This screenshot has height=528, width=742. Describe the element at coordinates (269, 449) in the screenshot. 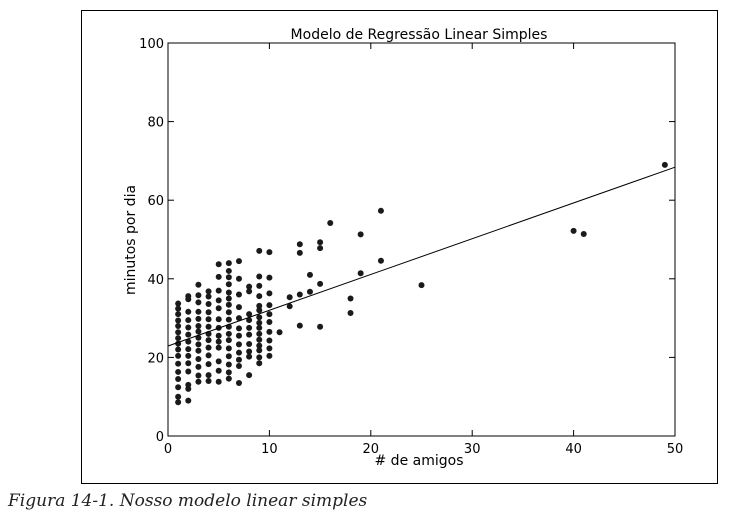

I see `x-tick-label: 10` at that location.